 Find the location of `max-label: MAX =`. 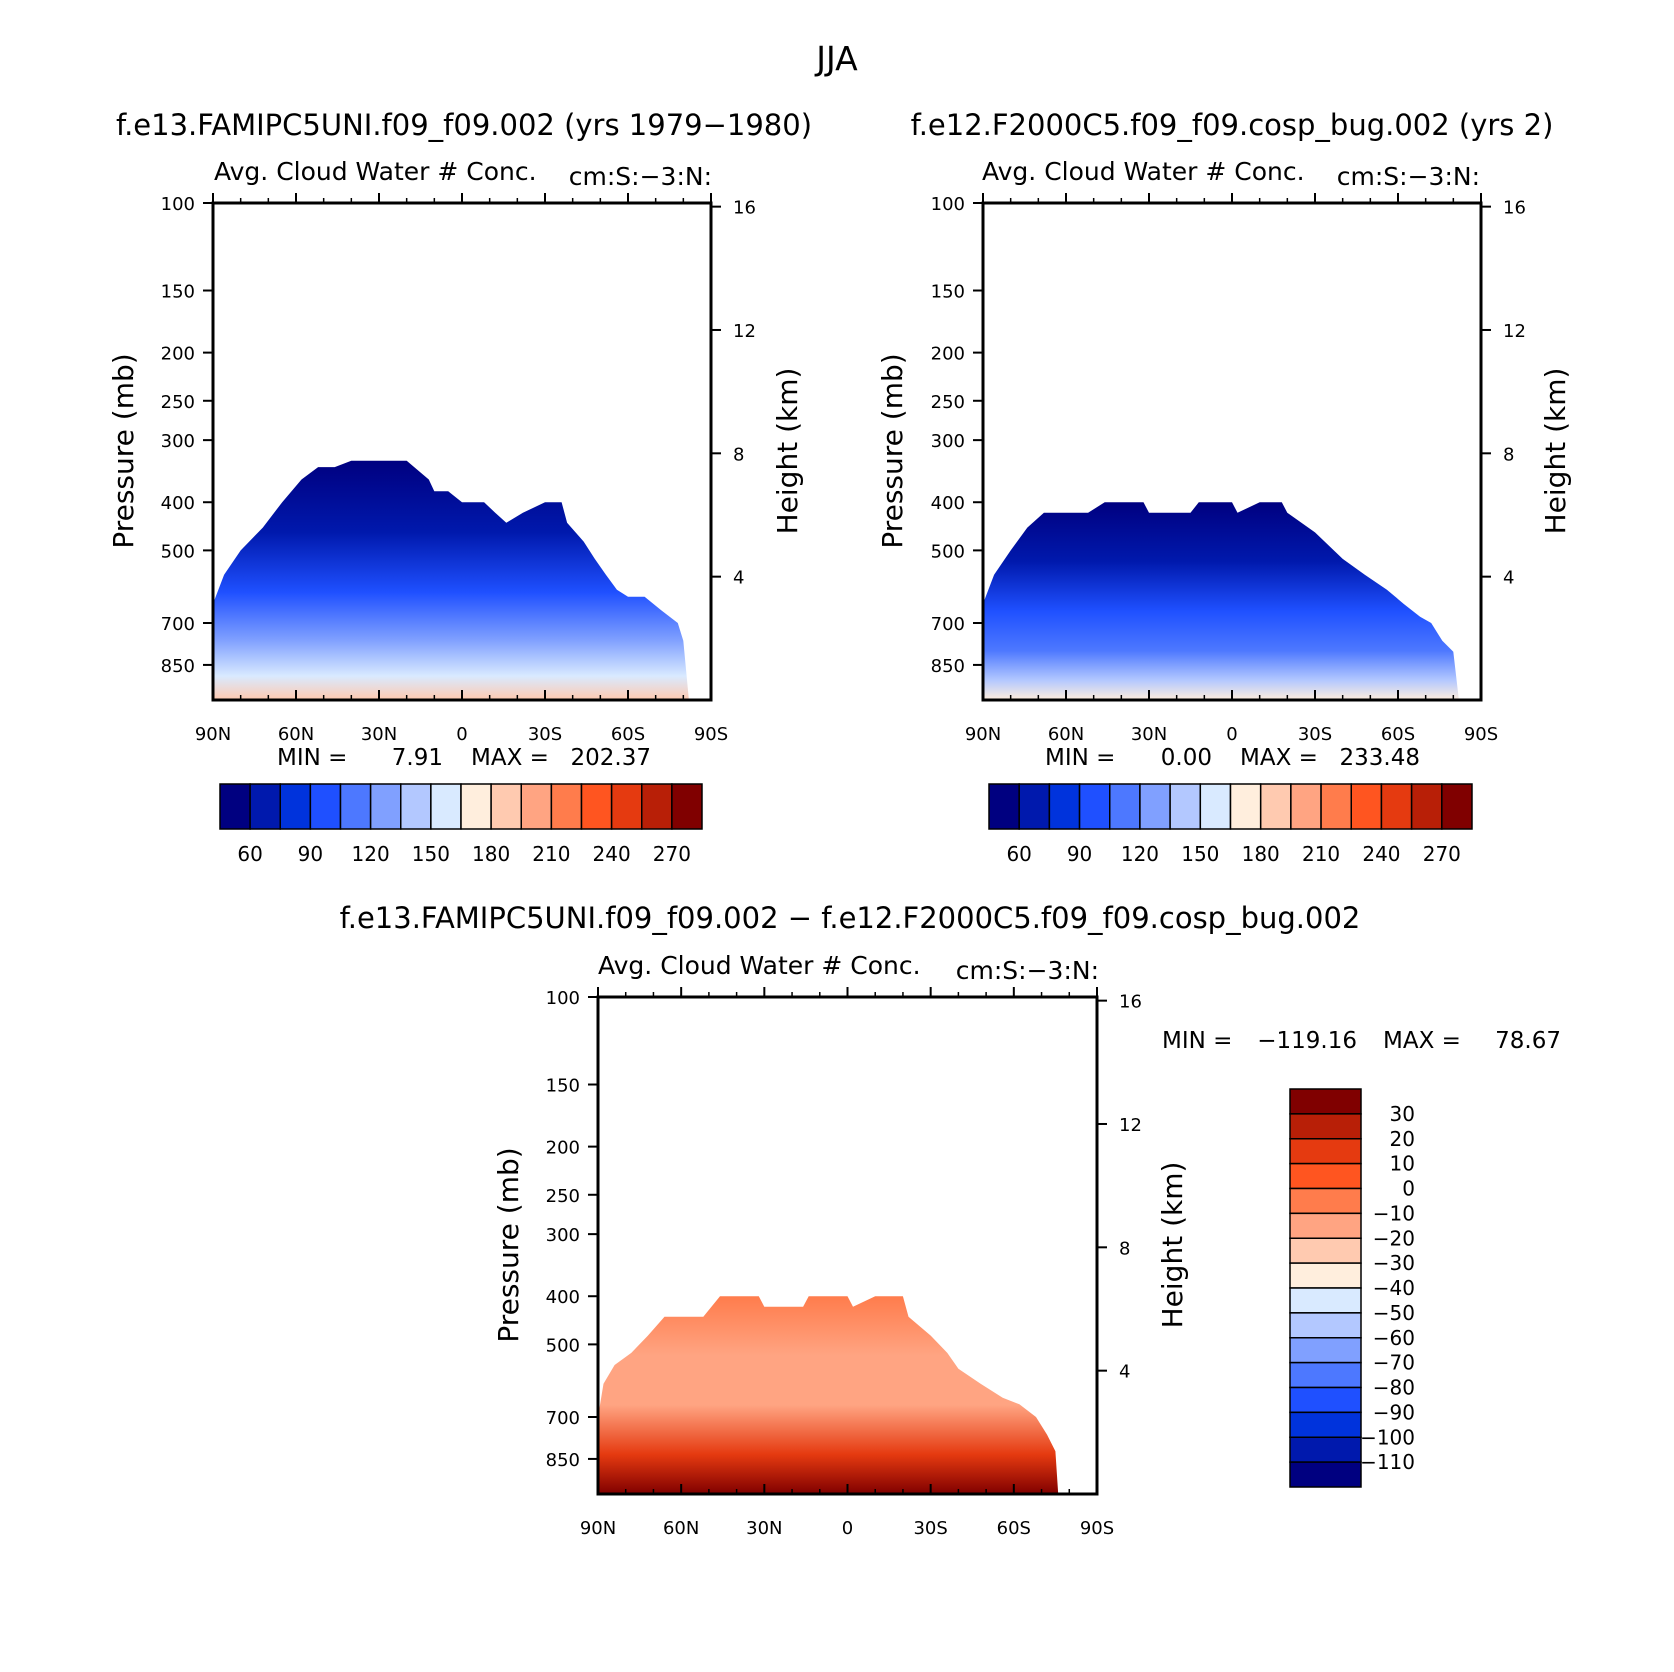

max-label: MAX = is located at coordinates (1279, 758).